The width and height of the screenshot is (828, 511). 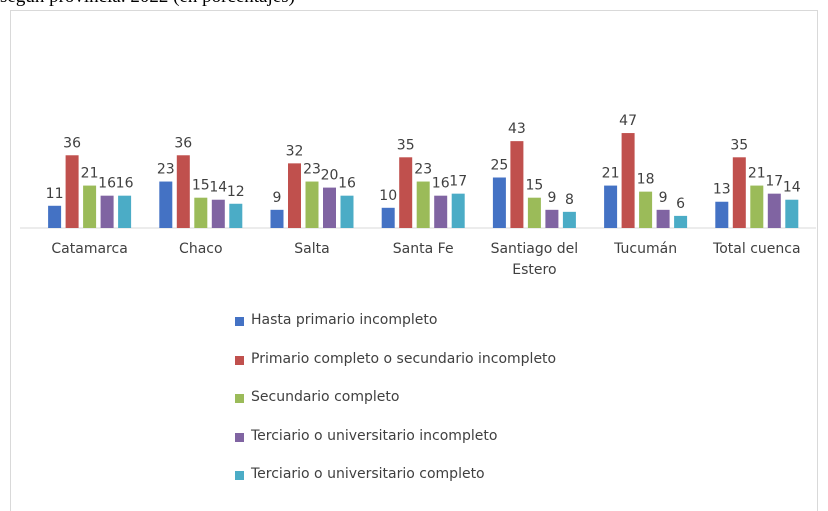 I want to click on x-tick-label: Chaco, so click(x=201, y=249).